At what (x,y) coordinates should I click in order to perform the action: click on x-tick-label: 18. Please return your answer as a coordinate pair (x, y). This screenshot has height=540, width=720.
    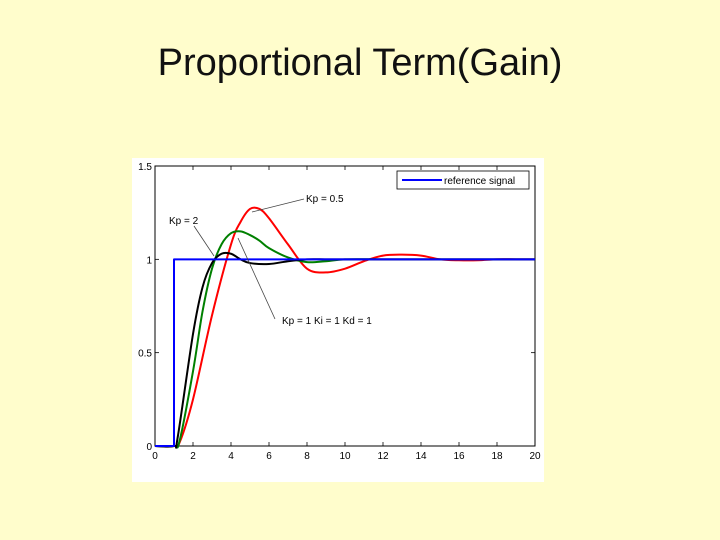
    Looking at the image, I should click on (497, 456).